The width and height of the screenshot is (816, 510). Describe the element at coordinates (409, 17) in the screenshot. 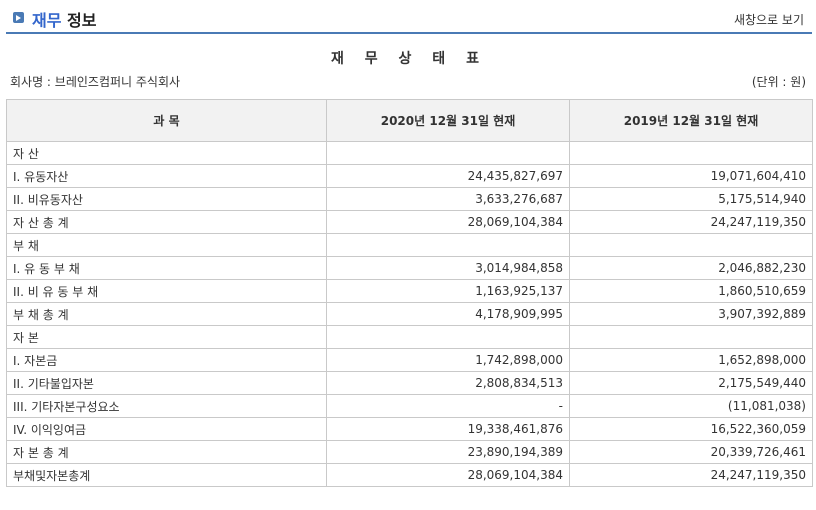

I see `section-header: 재무 정보 새창으로 보기` at that location.